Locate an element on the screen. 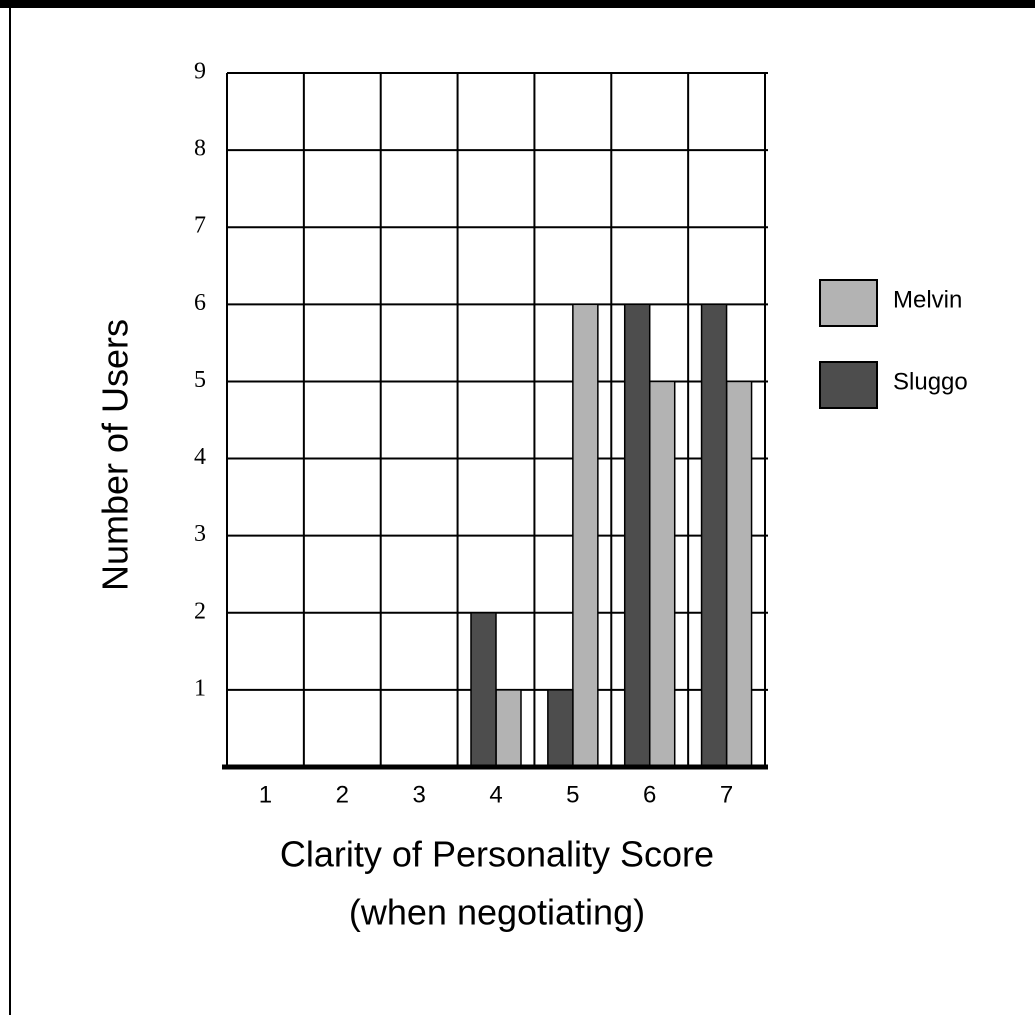 This screenshot has width=1035, height=1015. x-tick-label: 5 is located at coordinates (572, 794).